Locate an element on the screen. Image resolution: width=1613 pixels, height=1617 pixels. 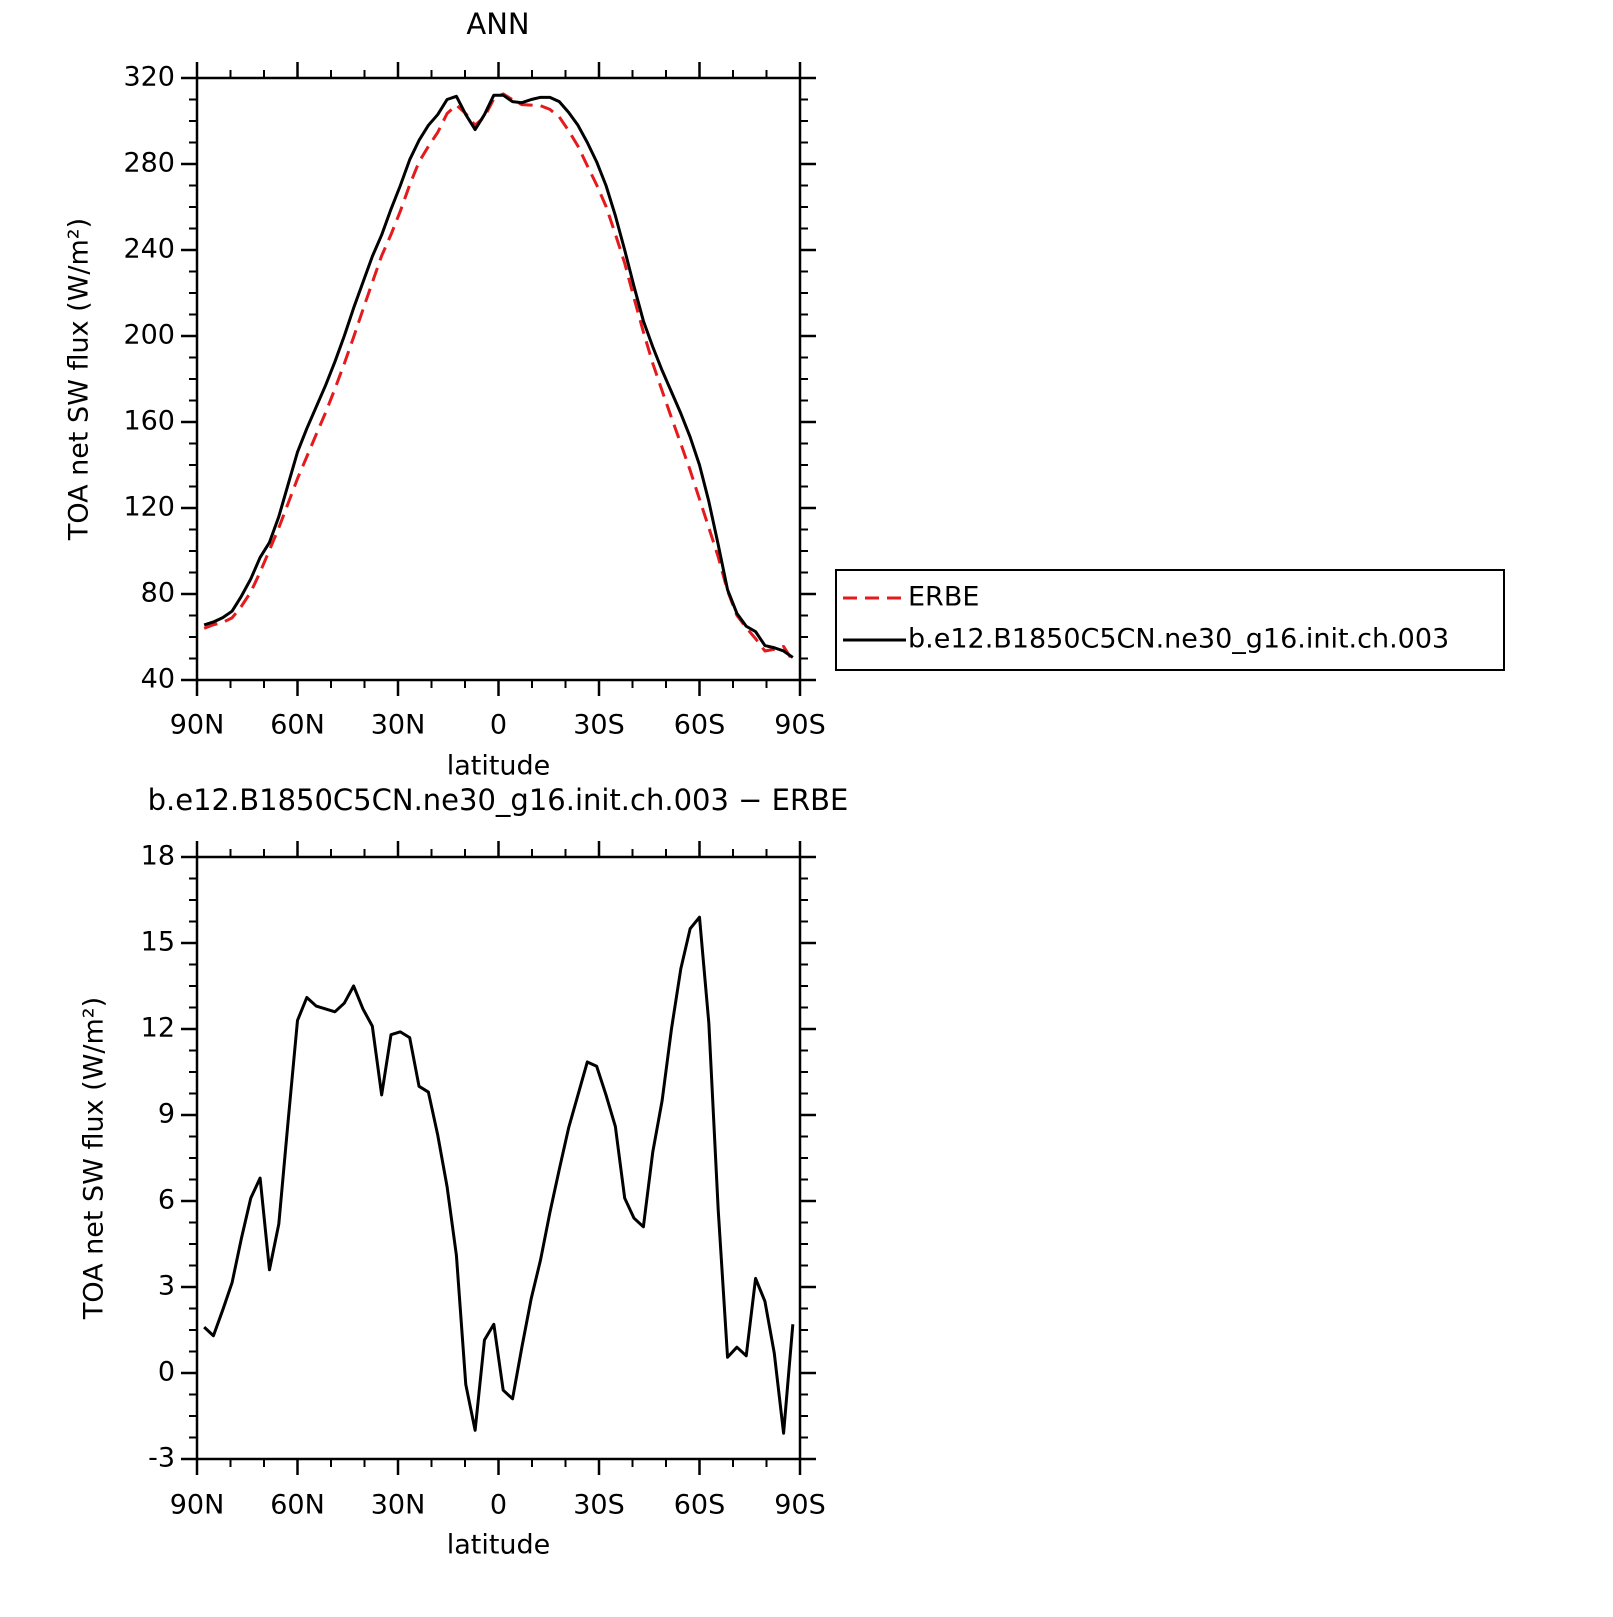
y-tick-label: 18 is located at coordinates (158, 856).